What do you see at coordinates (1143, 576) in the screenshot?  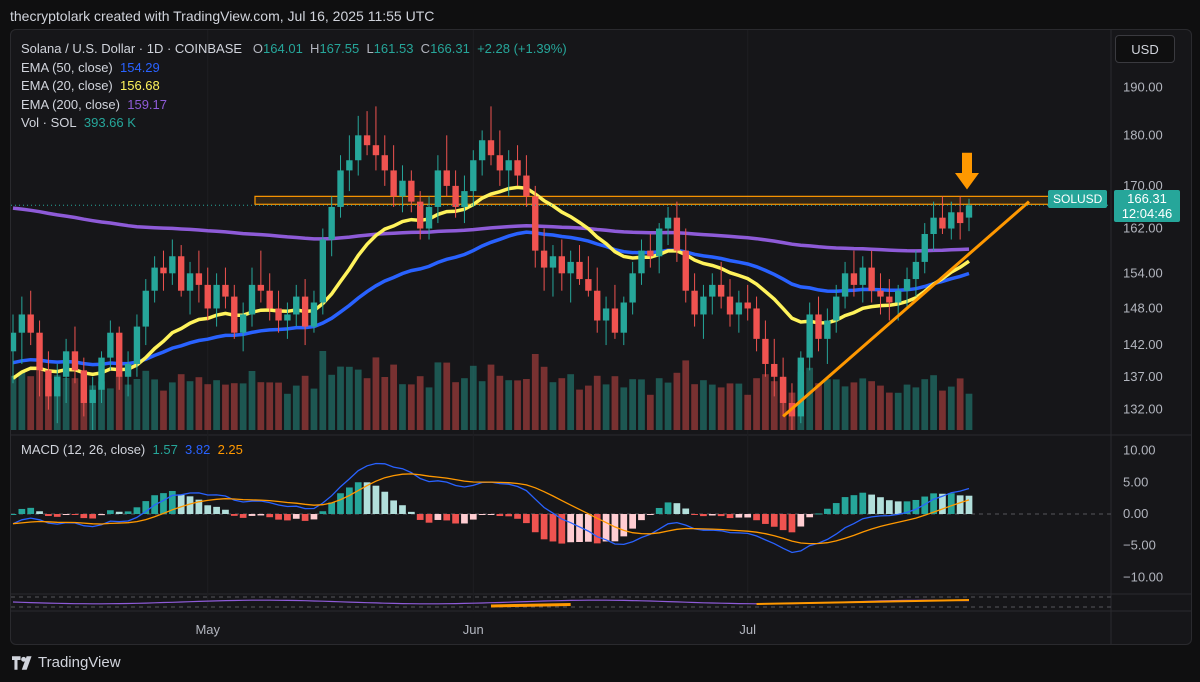 I see `macd-tick-label: −10.00` at bounding box center [1143, 576].